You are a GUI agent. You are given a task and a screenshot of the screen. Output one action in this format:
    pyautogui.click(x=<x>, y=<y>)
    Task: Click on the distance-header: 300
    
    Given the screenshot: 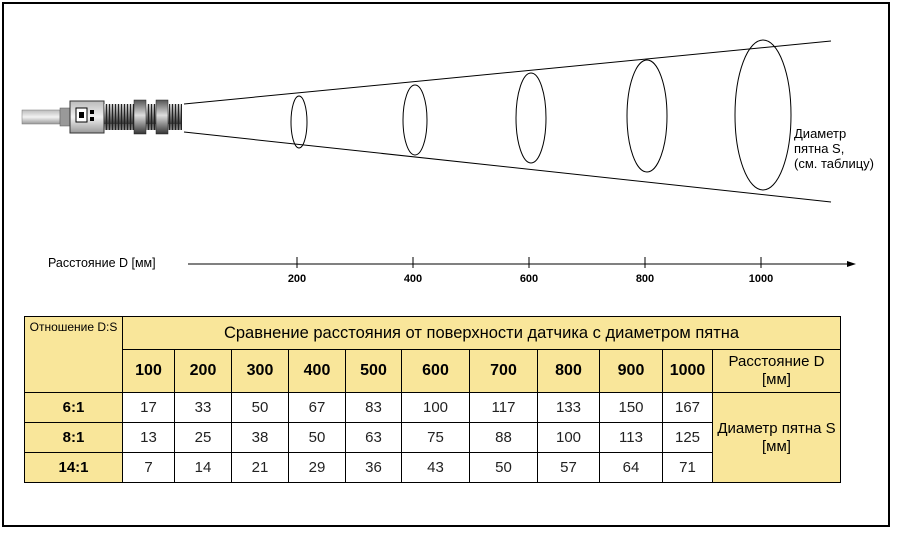 What is the action you would take?
    pyautogui.click(x=260, y=371)
    